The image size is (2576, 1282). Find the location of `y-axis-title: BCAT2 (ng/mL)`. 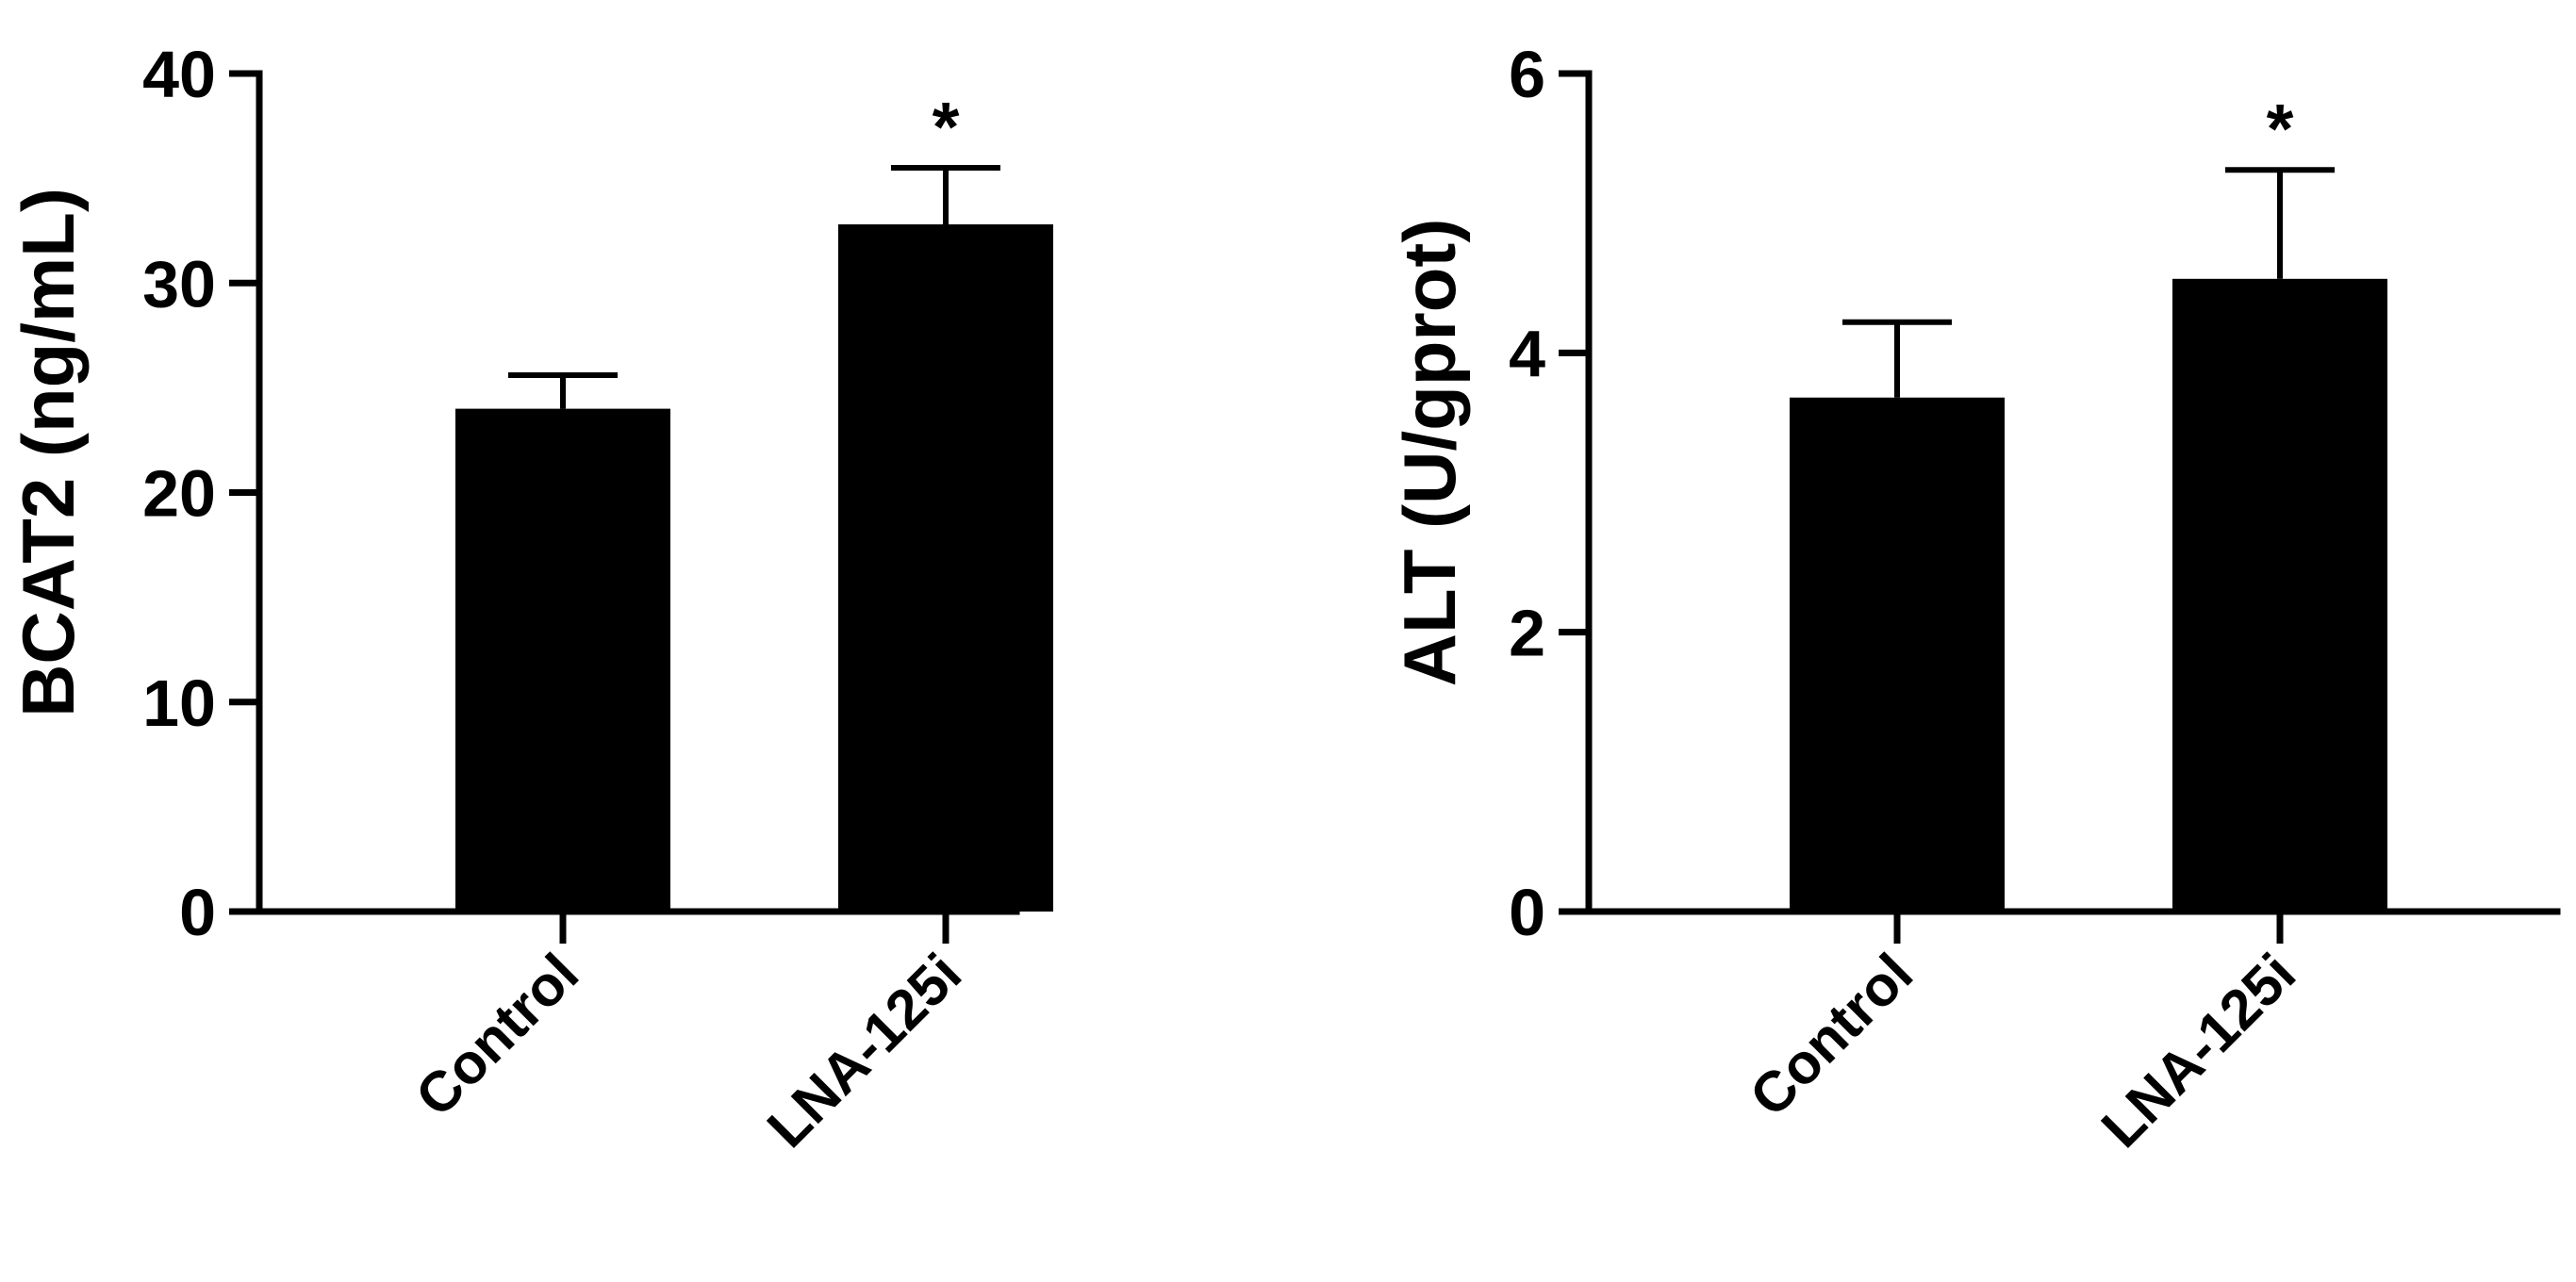

y-axis-title: BCAT2 (ng/mL) is located at coordinates (48, 452).